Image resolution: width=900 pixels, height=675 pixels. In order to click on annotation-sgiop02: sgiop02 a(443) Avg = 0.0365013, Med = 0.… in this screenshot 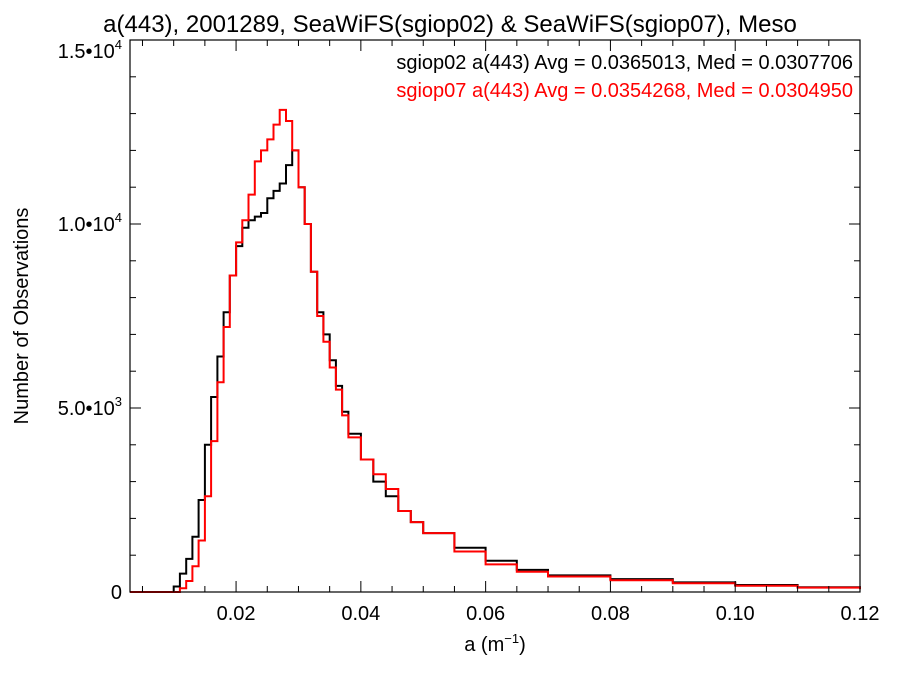, I will do `click(624, 63)`.